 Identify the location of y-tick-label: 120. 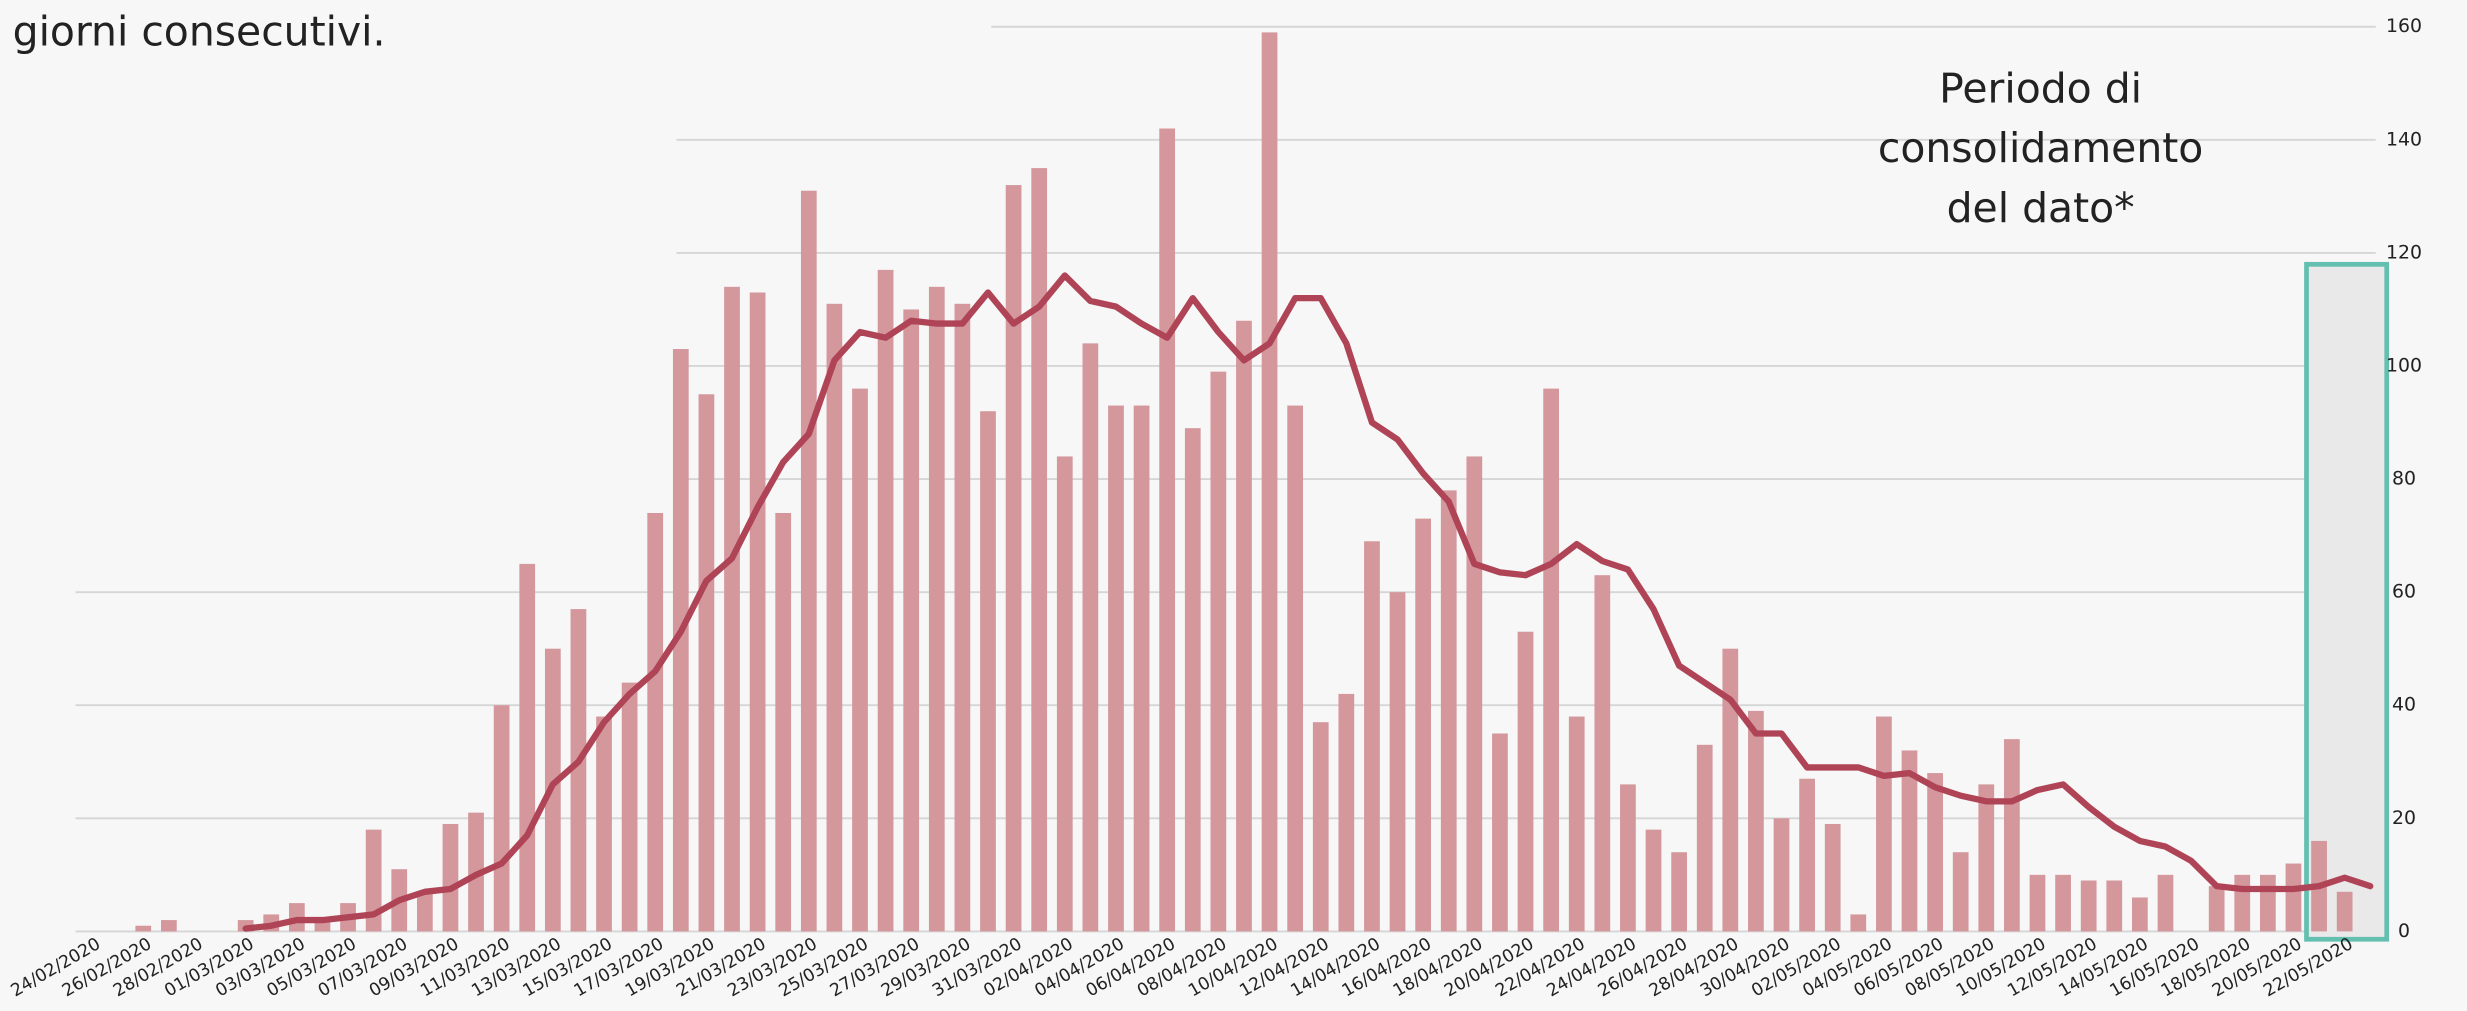
(2404, 252).